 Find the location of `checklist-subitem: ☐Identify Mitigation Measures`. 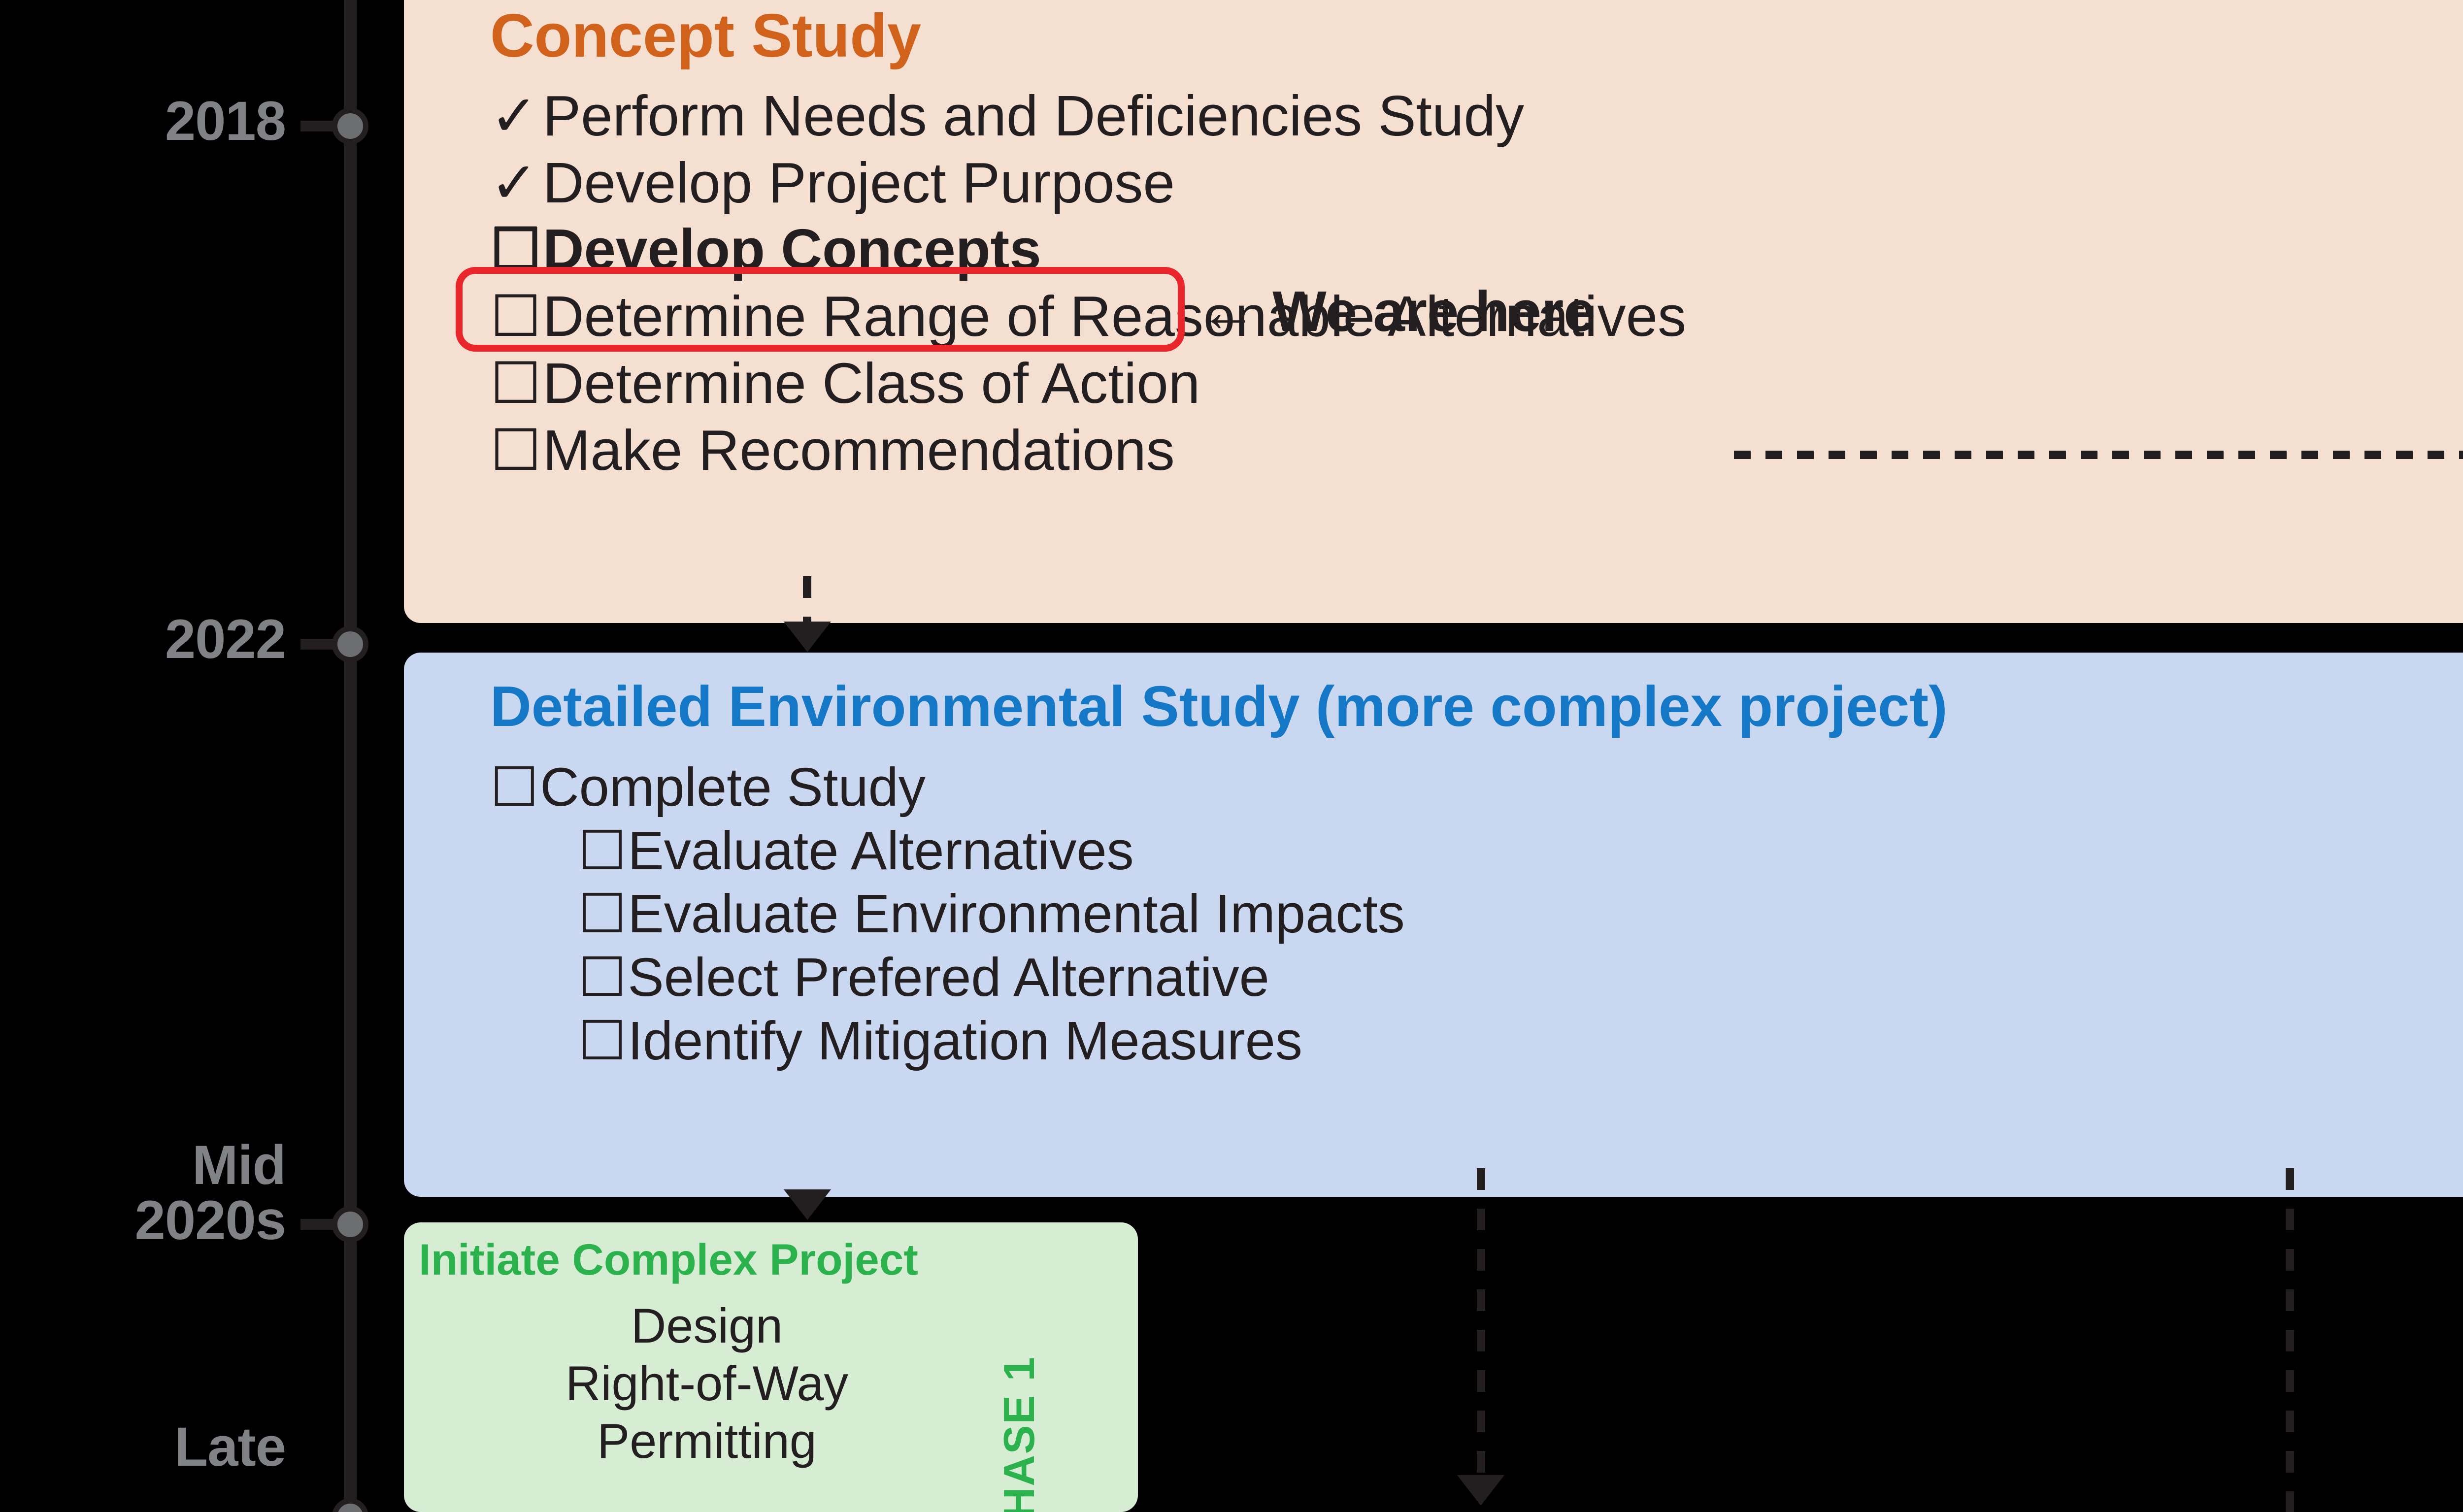

checklist-subitem: ☐Identify Mitigation Measures is located at coordinates (947, 1041).